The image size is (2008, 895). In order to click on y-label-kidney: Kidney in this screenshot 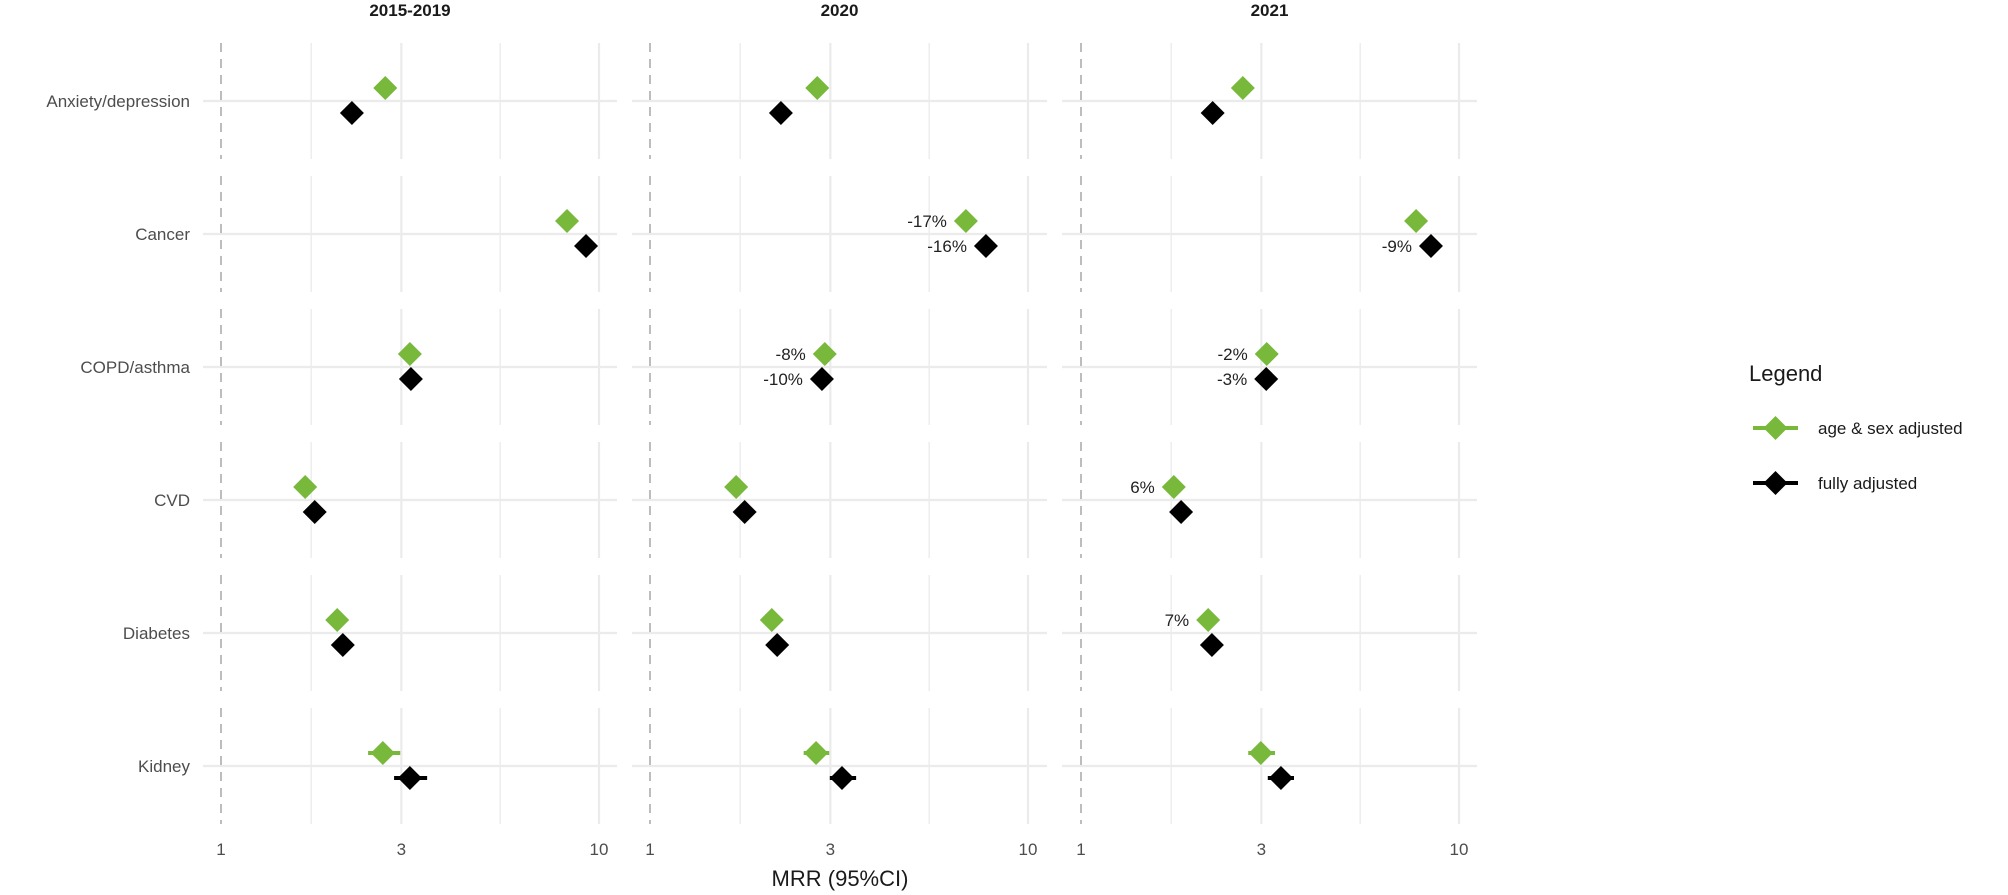, I will do `click(164, 766)`.